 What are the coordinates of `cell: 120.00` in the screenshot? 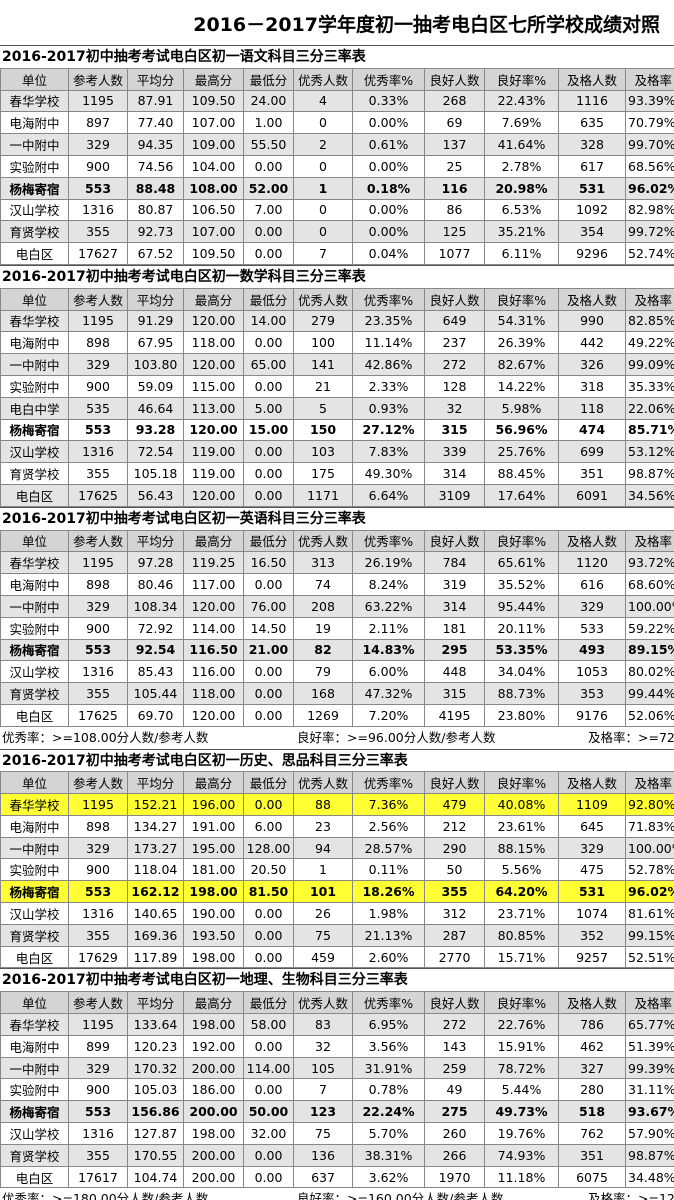 It's located at (213, 364).